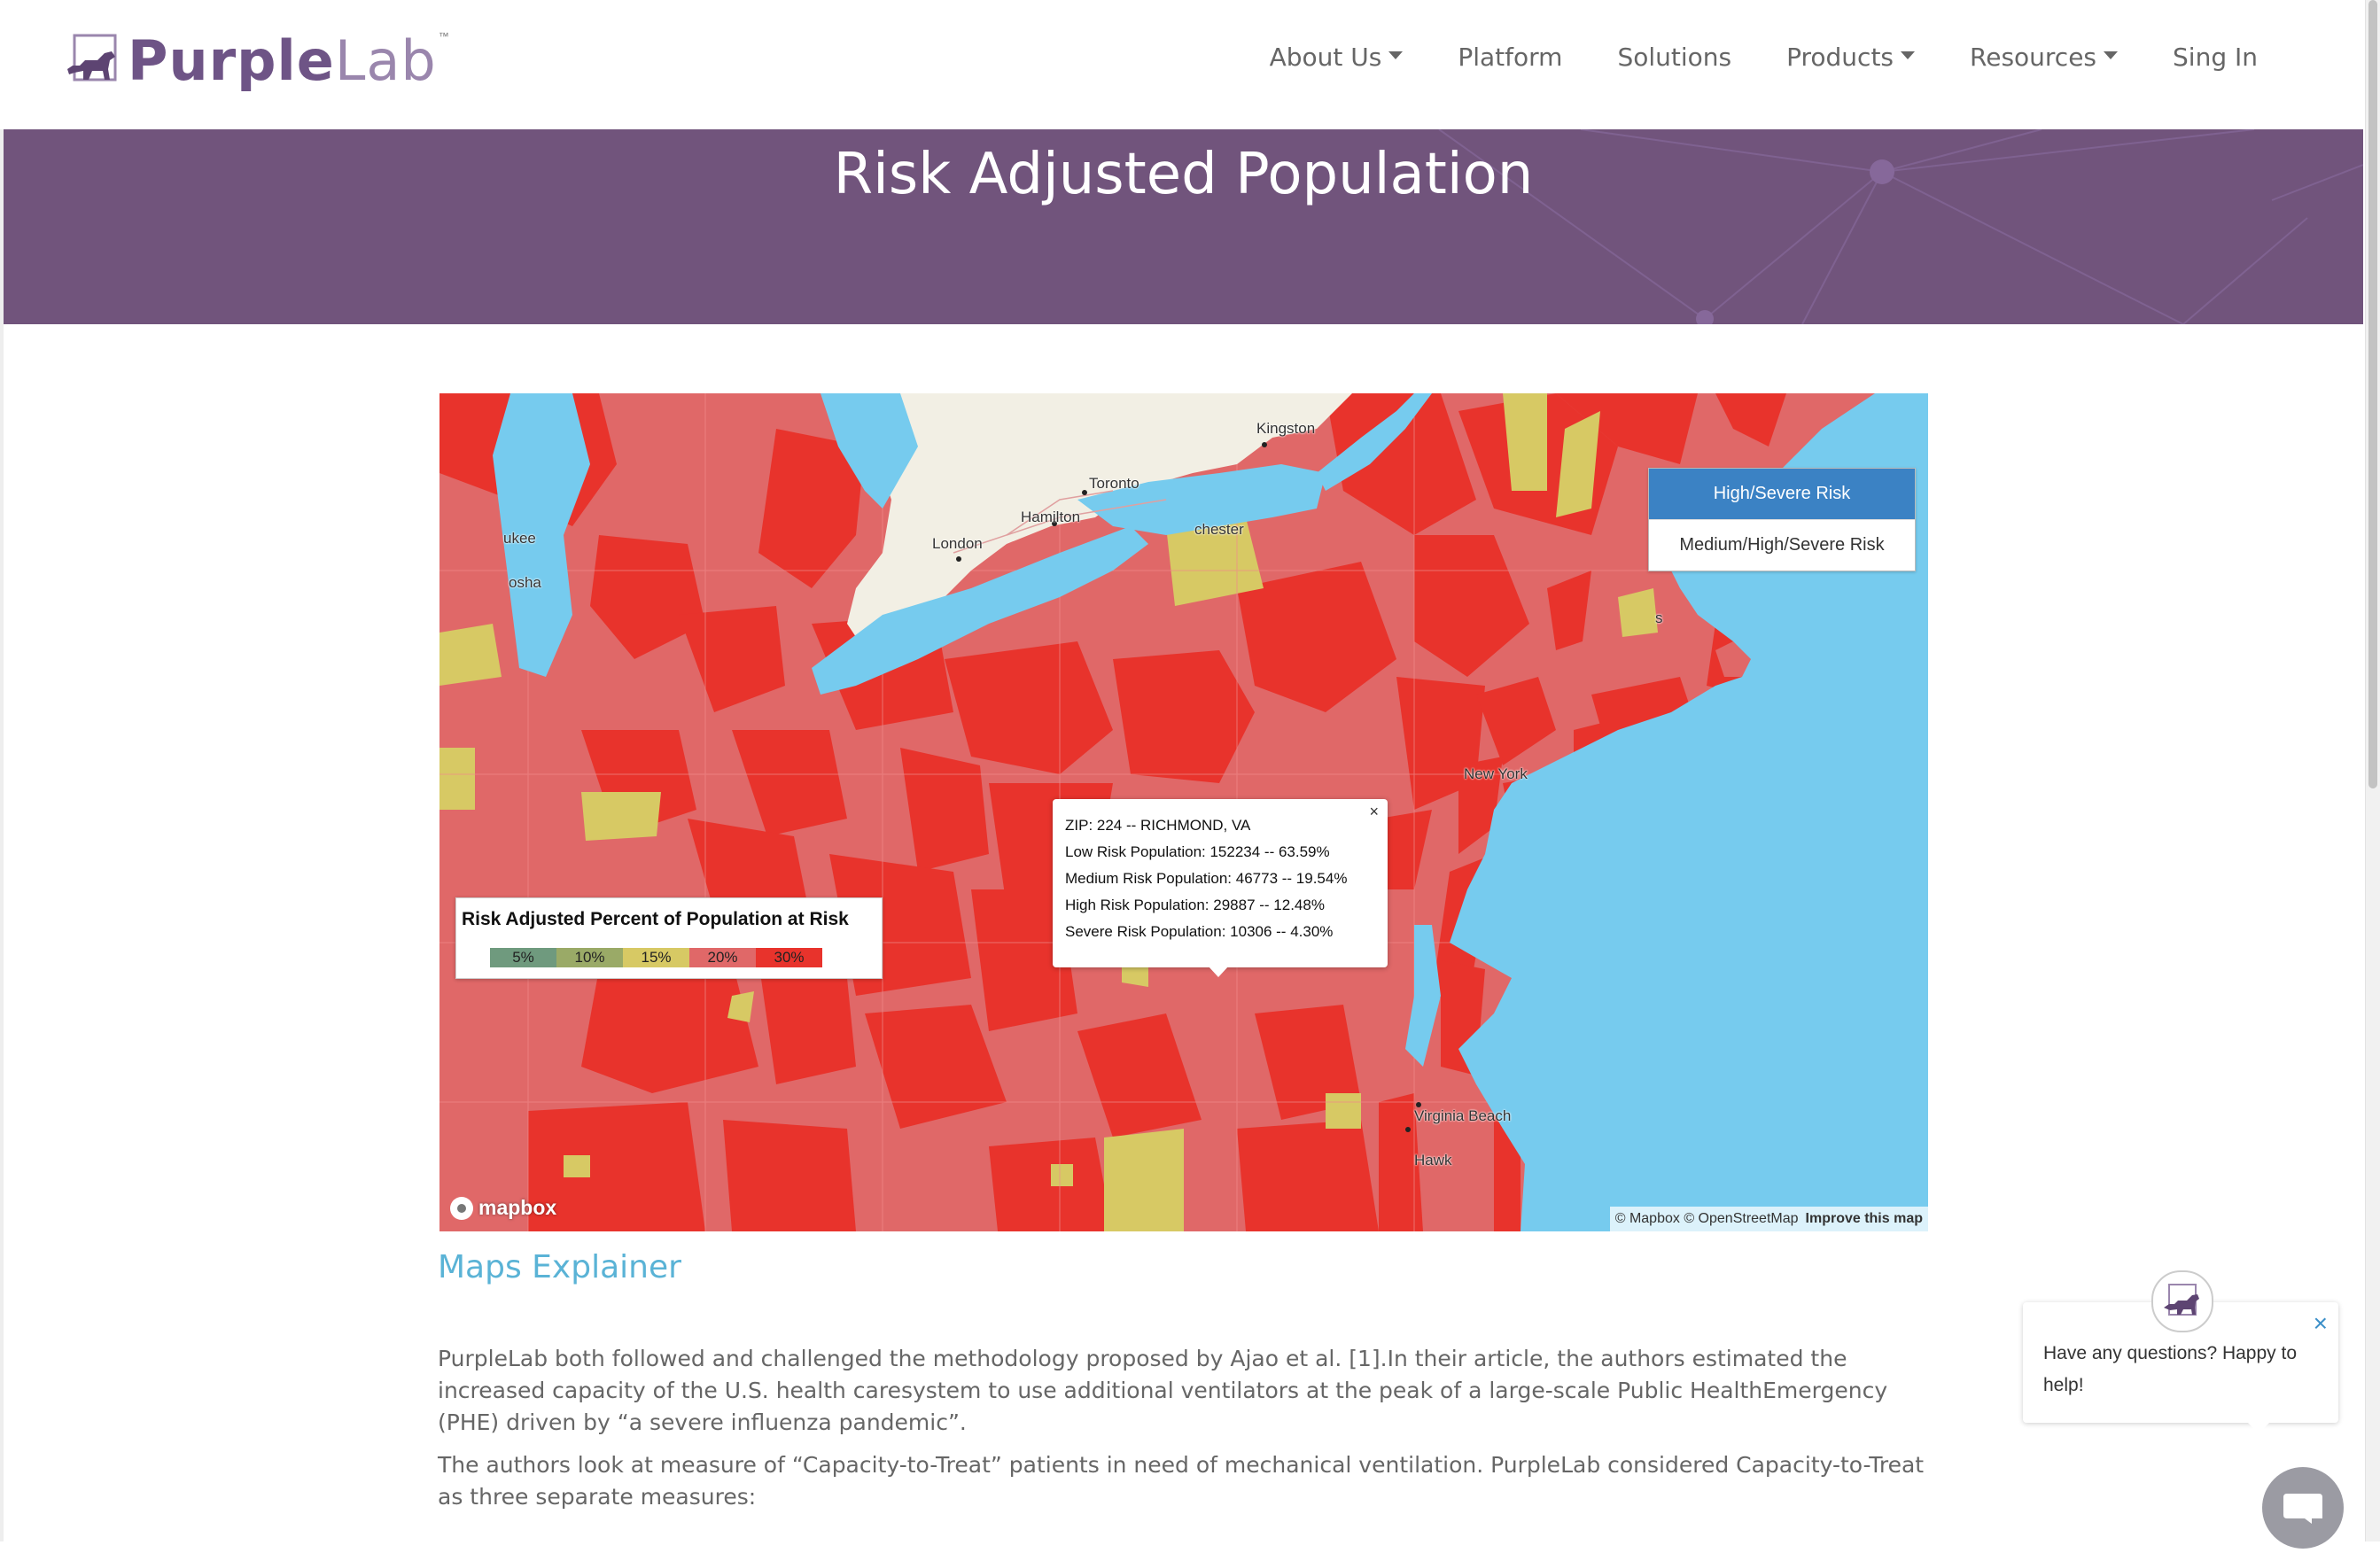 This screenshot has width=2380, height=1553. Describe the element at coordinates (1659, 618) in the screenshot. I see `place-boston: s` at that location.